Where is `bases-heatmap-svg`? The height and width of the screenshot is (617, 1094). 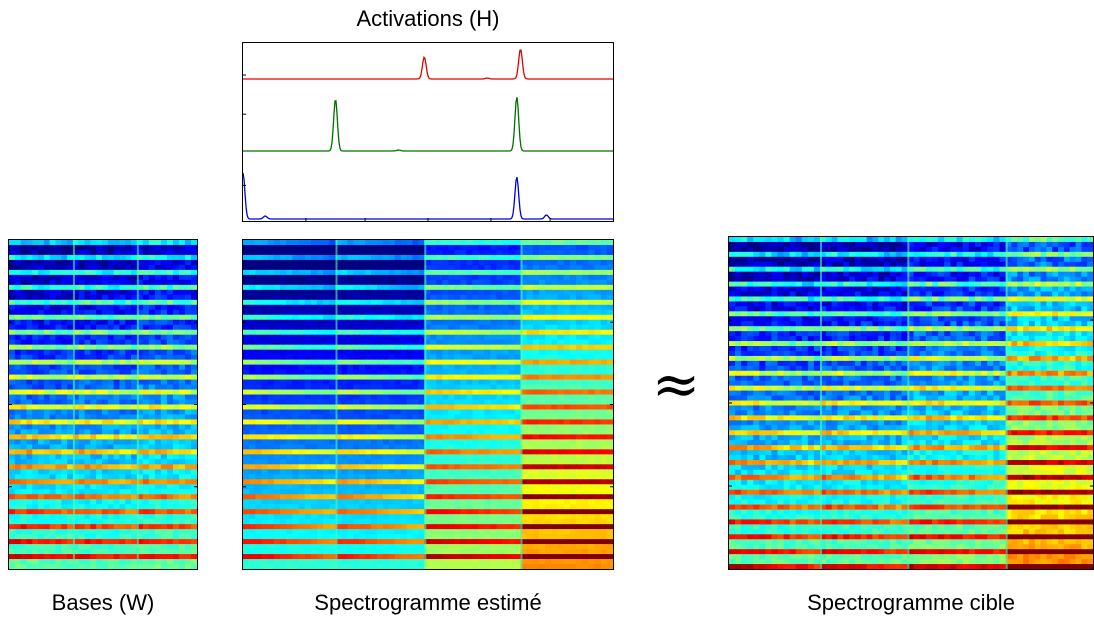
bases-heatmap-svg is located at coordinates (103, 404).